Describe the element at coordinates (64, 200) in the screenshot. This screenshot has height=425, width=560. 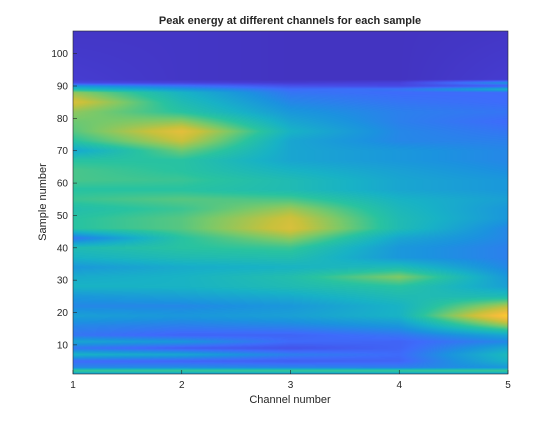
I see `y-axis: 10 20 30 40 50 60 70 80 90 100` at that location.